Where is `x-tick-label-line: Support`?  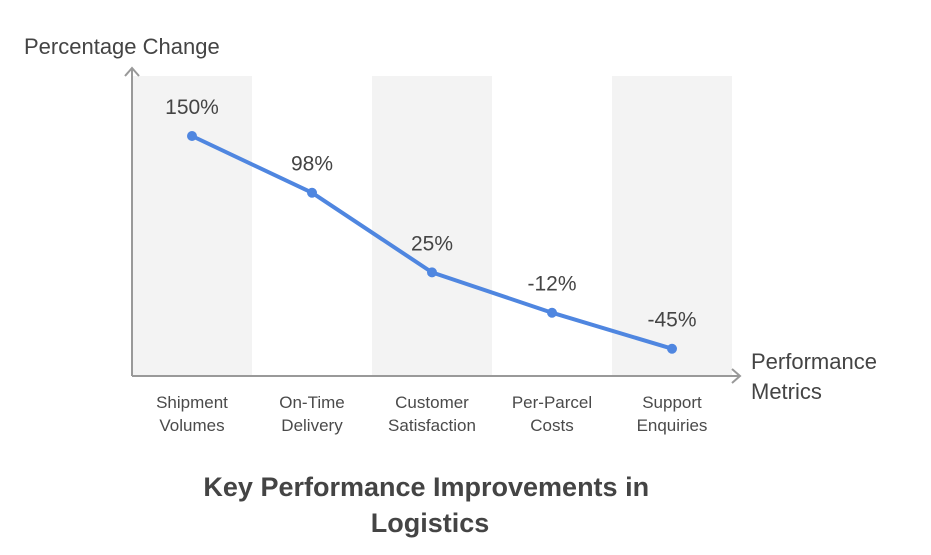 x-tick-label-line: Support is located at coordinates (672, 402).